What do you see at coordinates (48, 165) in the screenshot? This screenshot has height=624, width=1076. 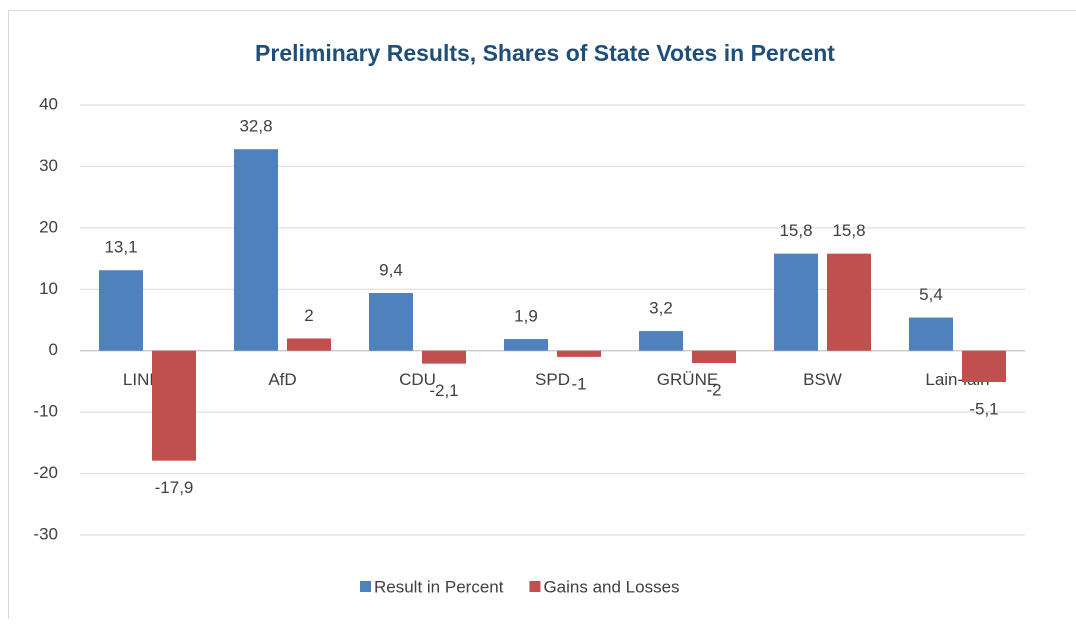 I see `y-tick-label: 30` at bounding box center [48, 165].